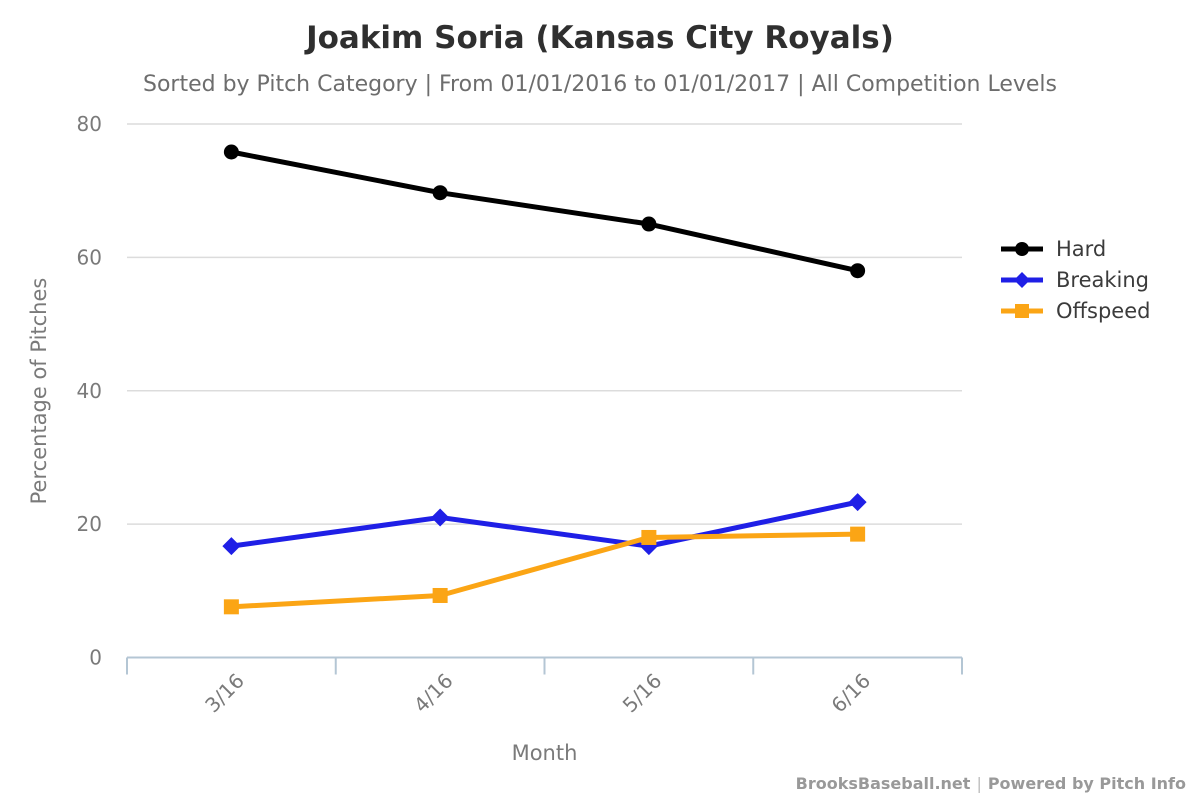 Image resolution: width=1200 pixels, height=800 pixels. I want to click on y-axis-title: Percentage of Pitches, so click(39, 391).